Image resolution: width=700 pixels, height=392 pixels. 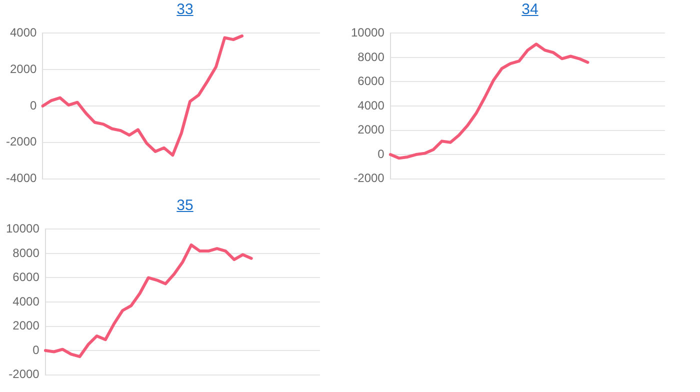 I want to click on chart-title: 35, so click(x=185, y=206).